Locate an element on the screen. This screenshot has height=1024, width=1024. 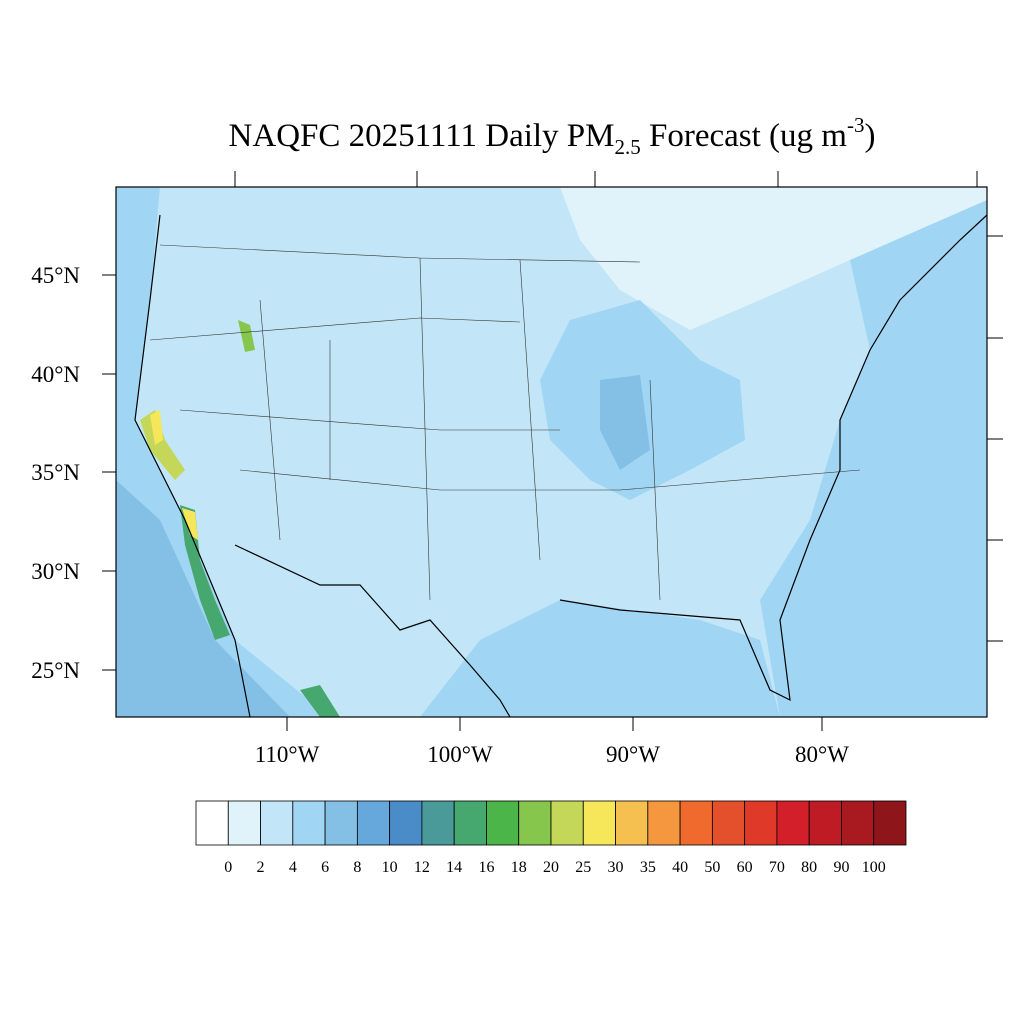
colorbar-label: 100 is located at coordinates (874, 867).